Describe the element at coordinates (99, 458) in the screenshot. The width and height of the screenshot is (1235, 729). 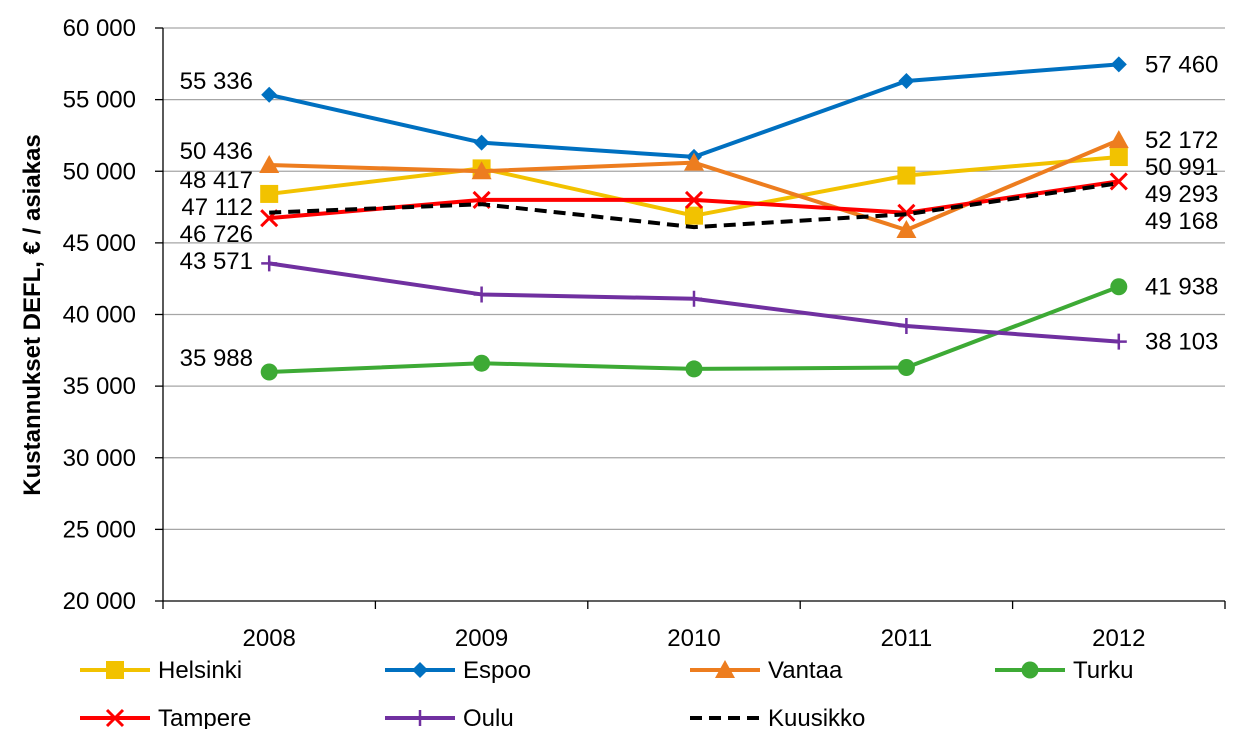
I see `y-tick-label: 30 000` at that location.